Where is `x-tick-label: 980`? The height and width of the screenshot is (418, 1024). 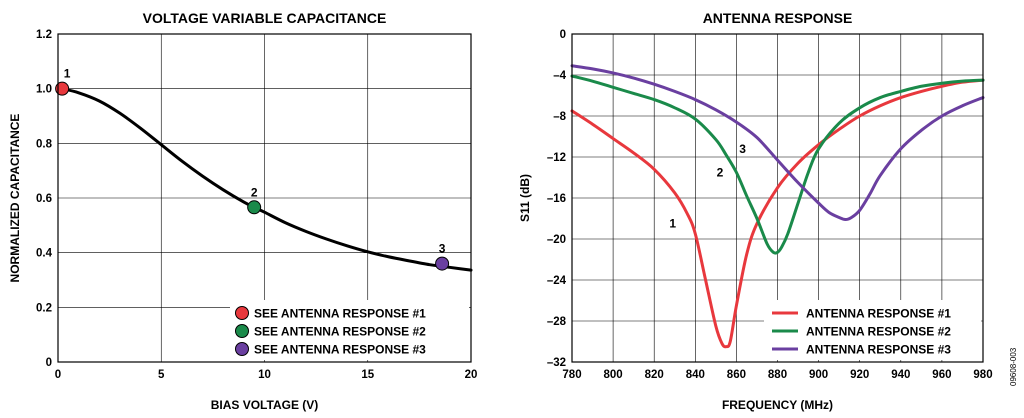 x-tick-label: 980 is located at coordinates (982, 375).